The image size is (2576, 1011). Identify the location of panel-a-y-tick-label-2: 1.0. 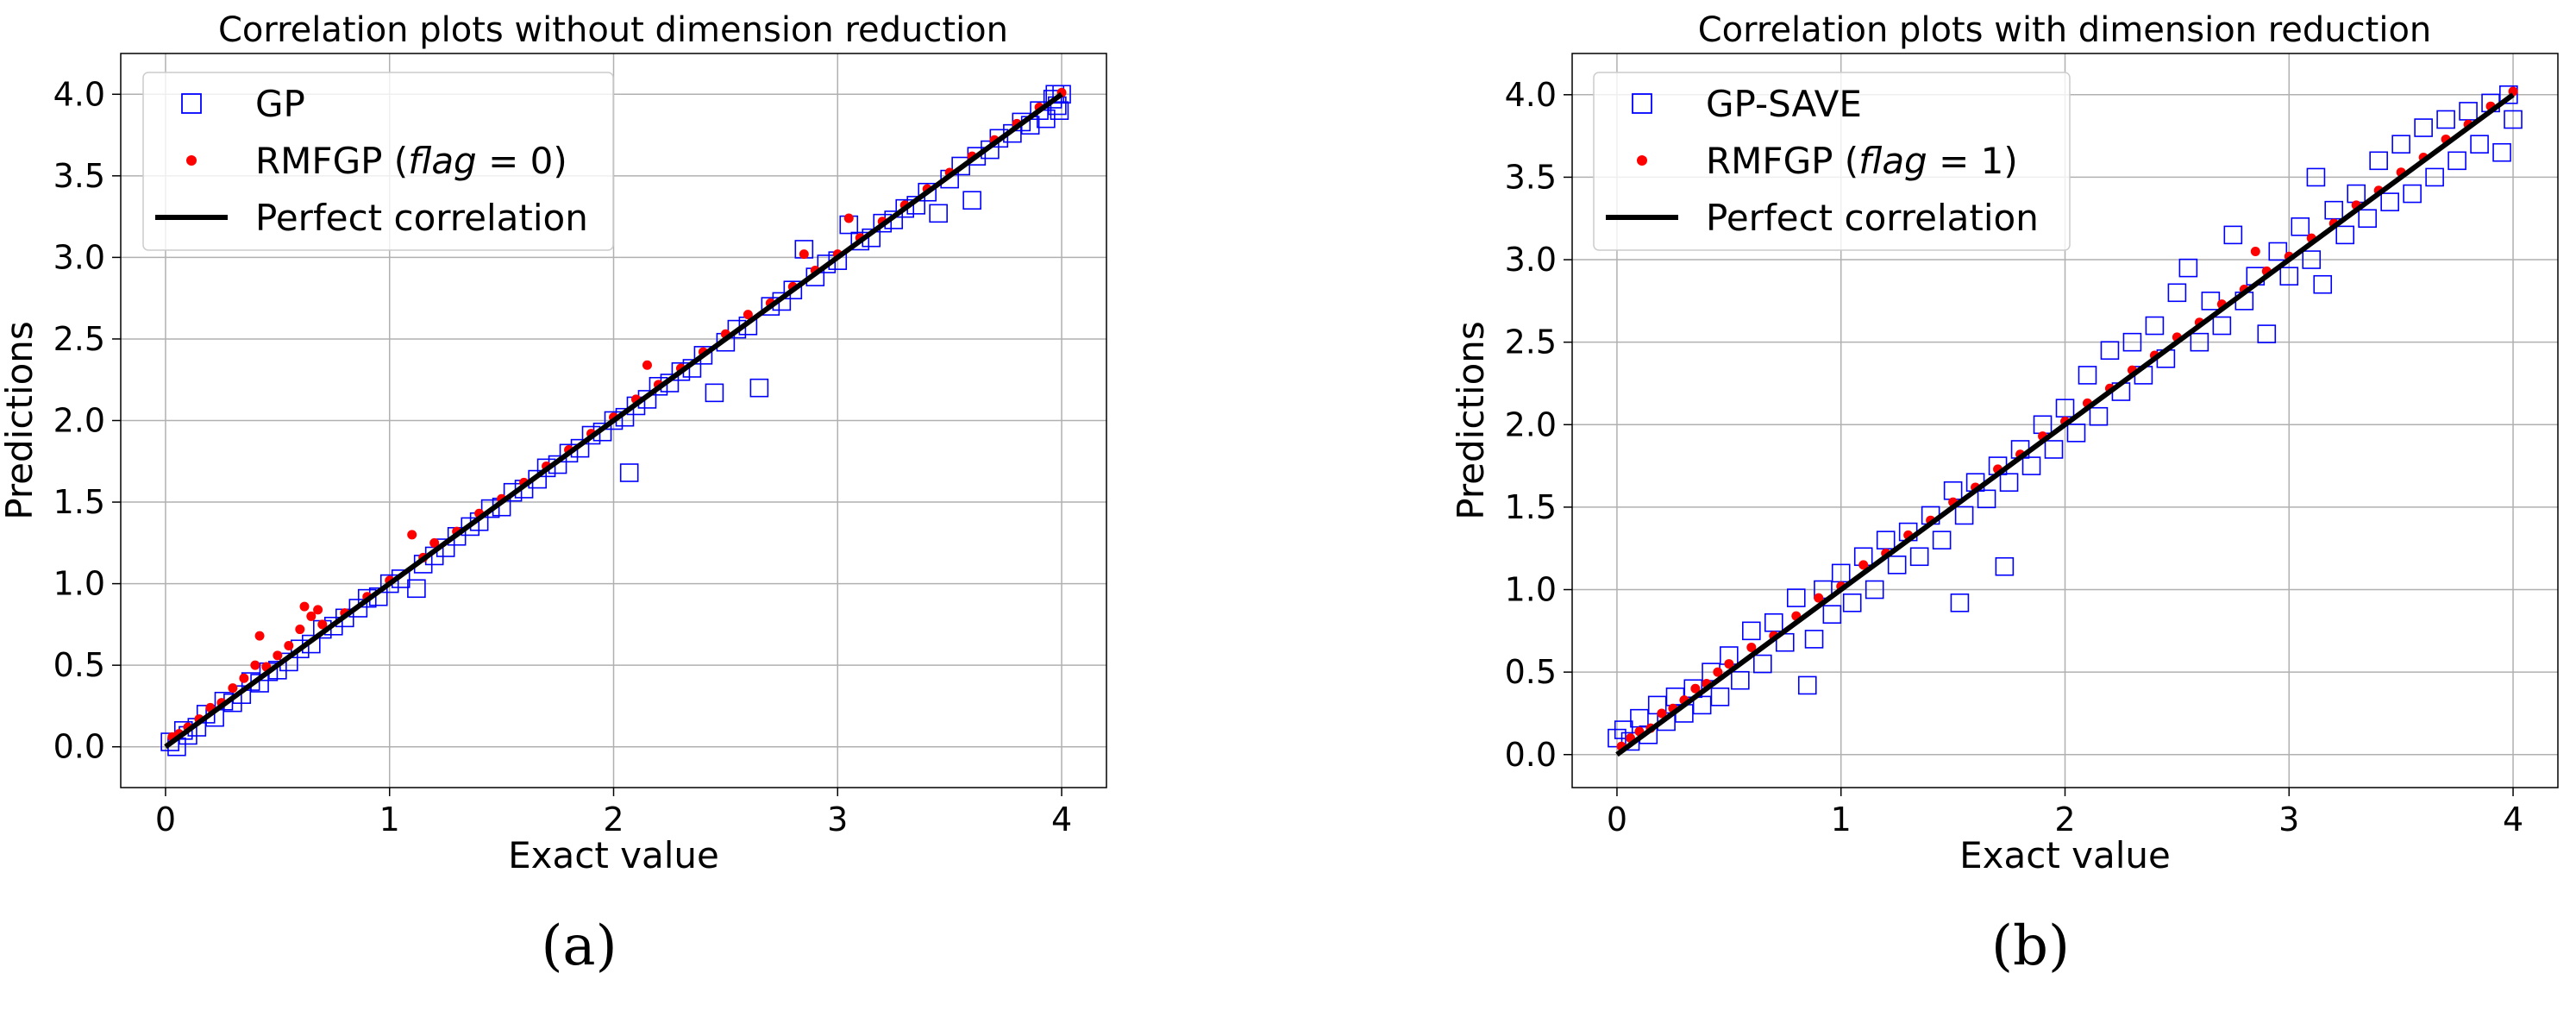
(79, 584).